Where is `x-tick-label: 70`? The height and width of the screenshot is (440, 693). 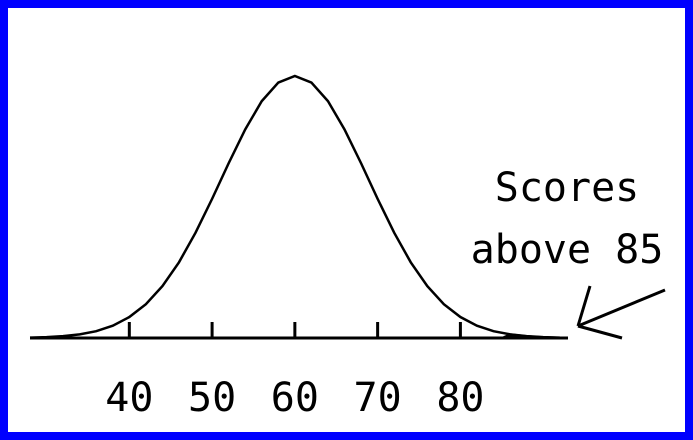
x-tick-label: 70 is located at coordinates (378, 398).